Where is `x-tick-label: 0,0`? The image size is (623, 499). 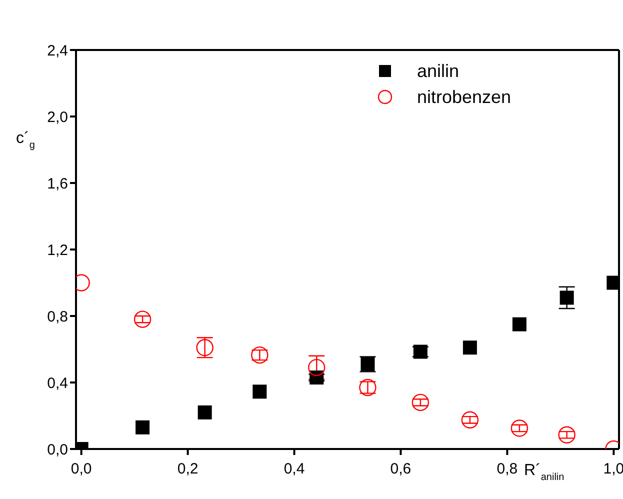
x-tick-label: 0,0 is located at coordinates (81, 469).